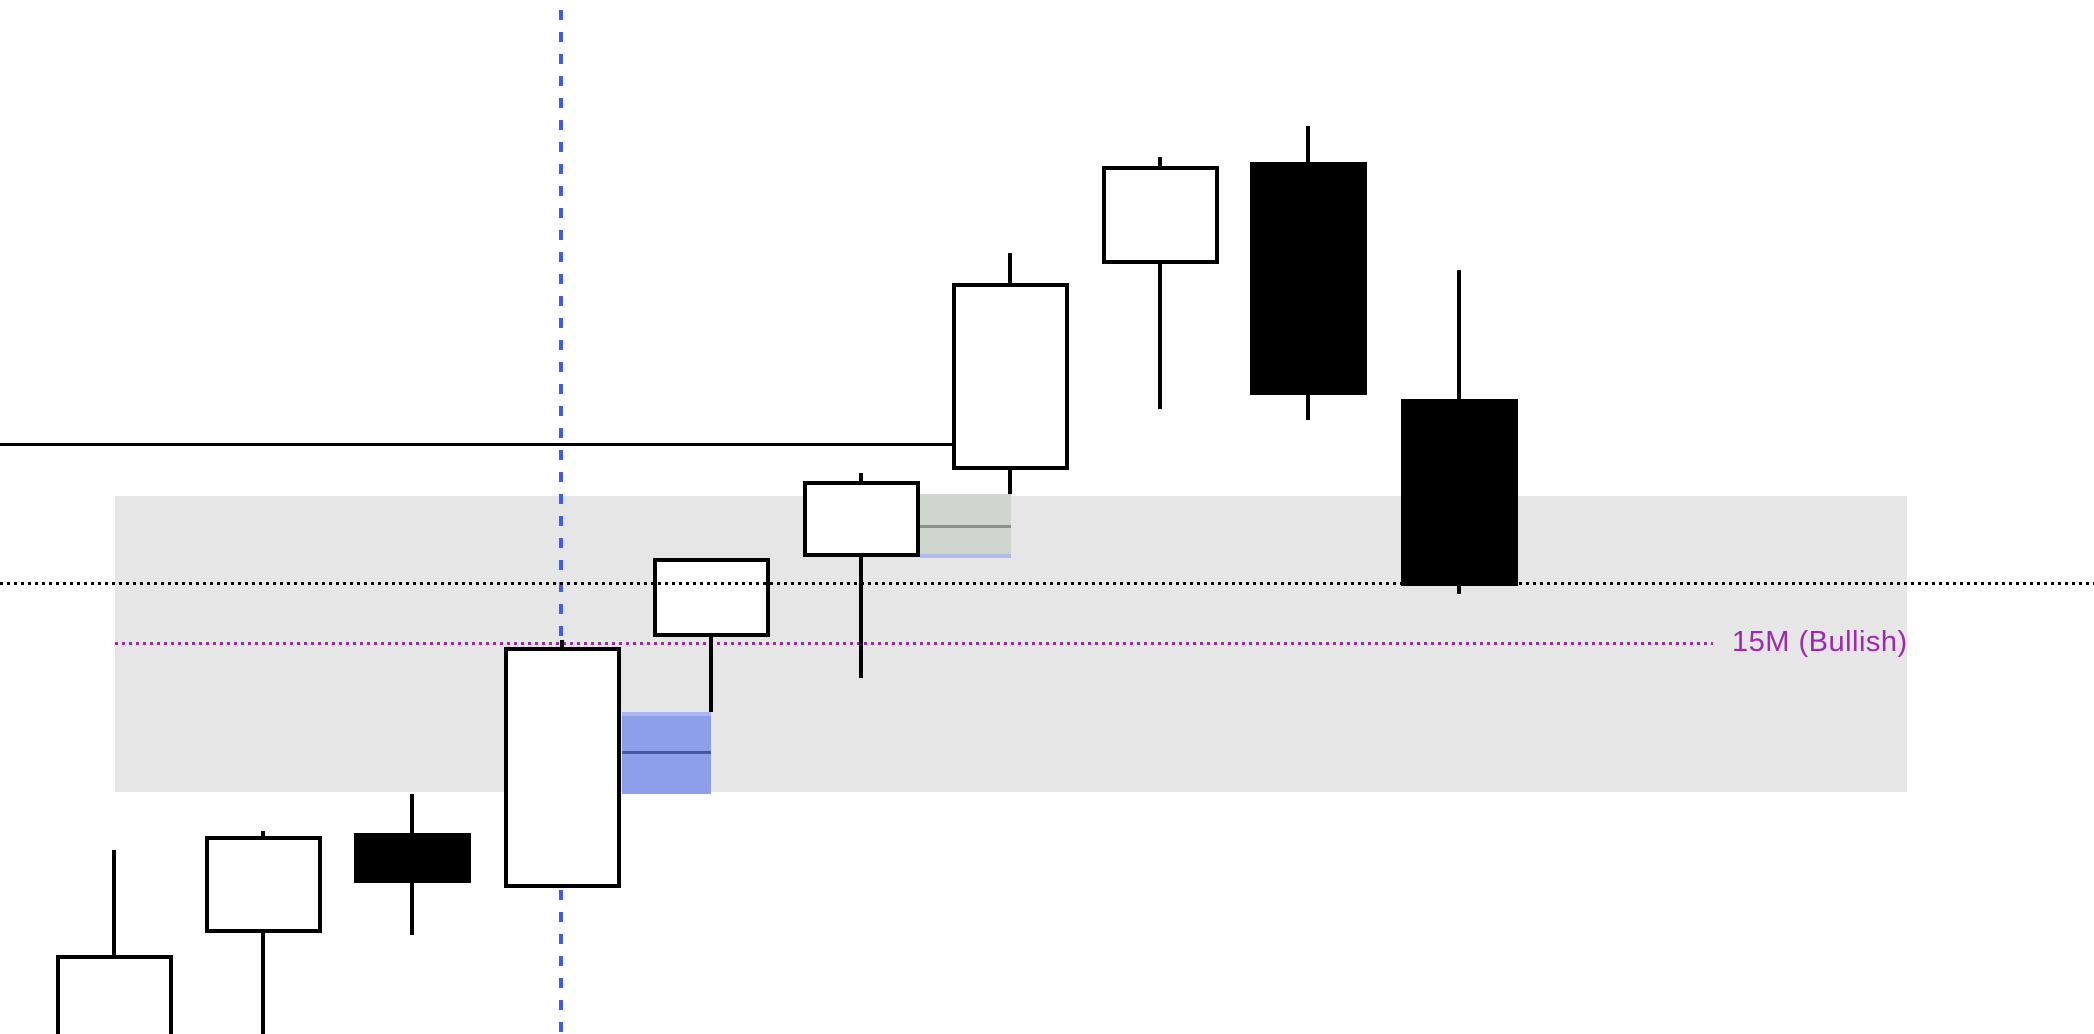  Describe the element at coordinates (561, 522) in the screenshot. I see `vertical-session-line` at that location.